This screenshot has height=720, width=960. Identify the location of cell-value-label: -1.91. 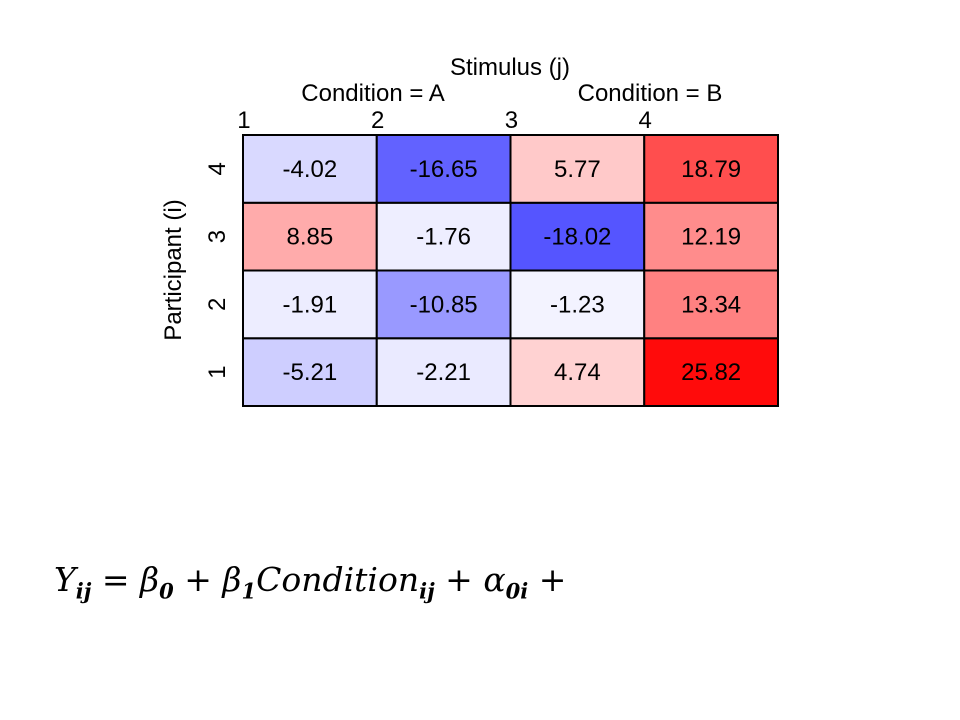
(310, 304).